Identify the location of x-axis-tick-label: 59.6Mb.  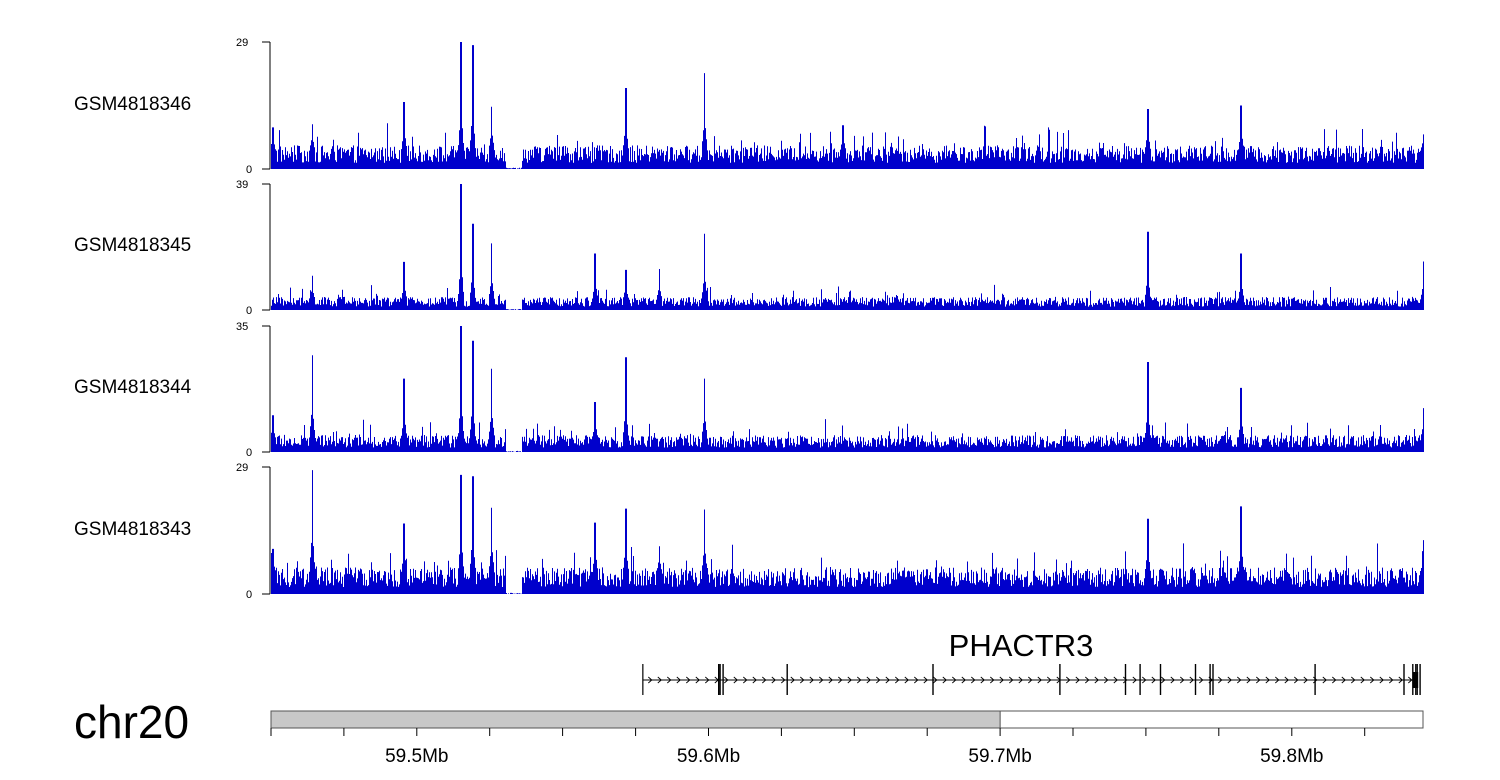
(708, 756).